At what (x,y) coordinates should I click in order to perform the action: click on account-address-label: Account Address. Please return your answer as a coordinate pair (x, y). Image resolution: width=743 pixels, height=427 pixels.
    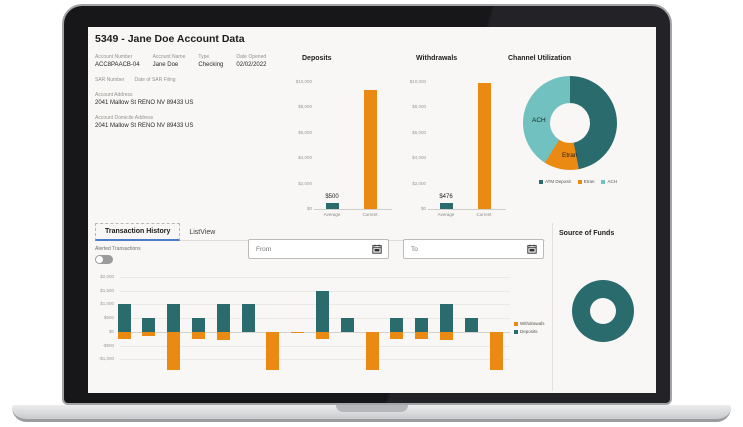
    Looking at the image, I should click on (114, 95).